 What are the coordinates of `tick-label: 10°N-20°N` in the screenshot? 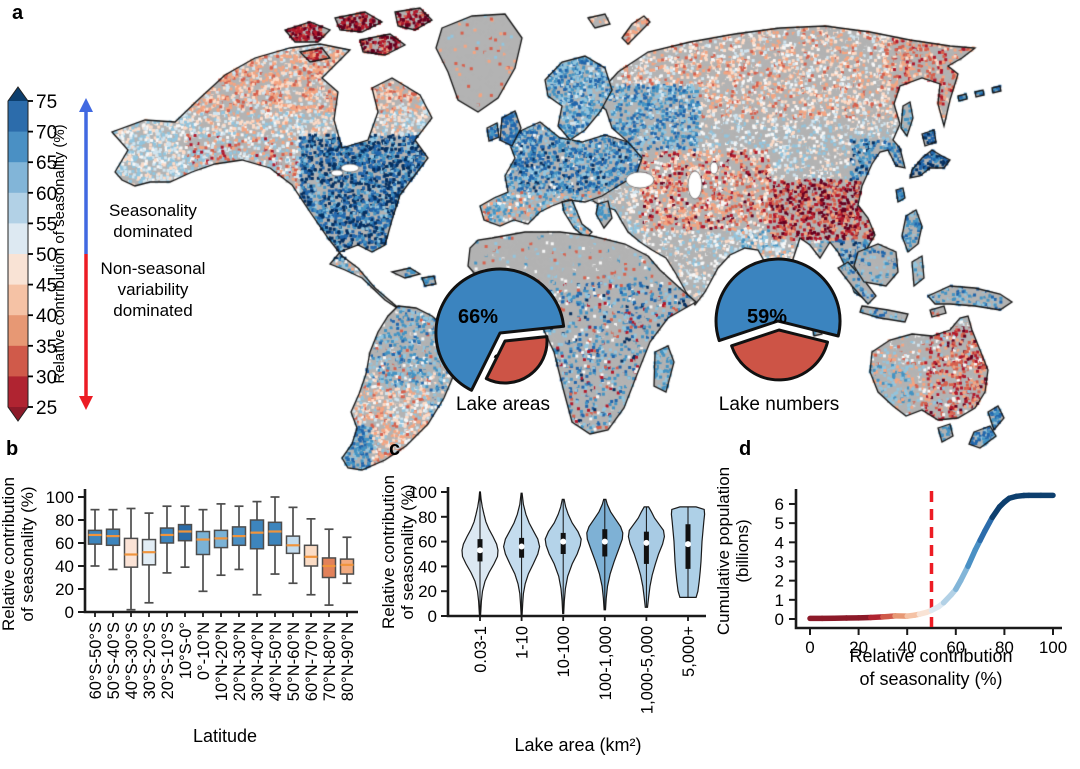 It's located at (222, 661).